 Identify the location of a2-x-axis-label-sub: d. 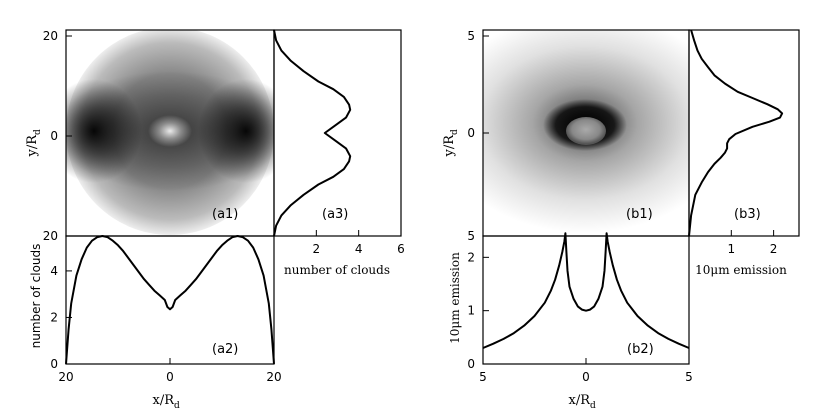
(177, 406).